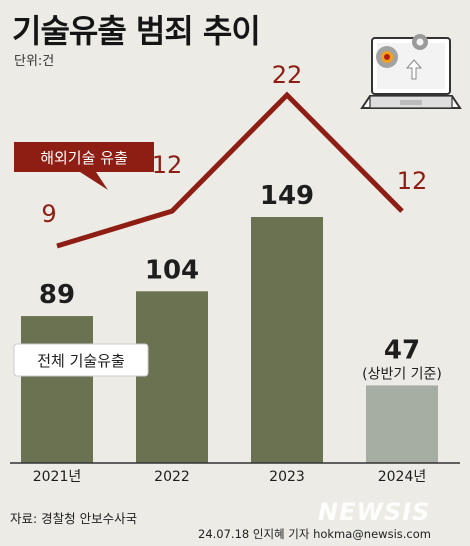  Describe the element at coordinates (57, 477) in the screenshot. I see `x-tick-label: 2021년` at that location.